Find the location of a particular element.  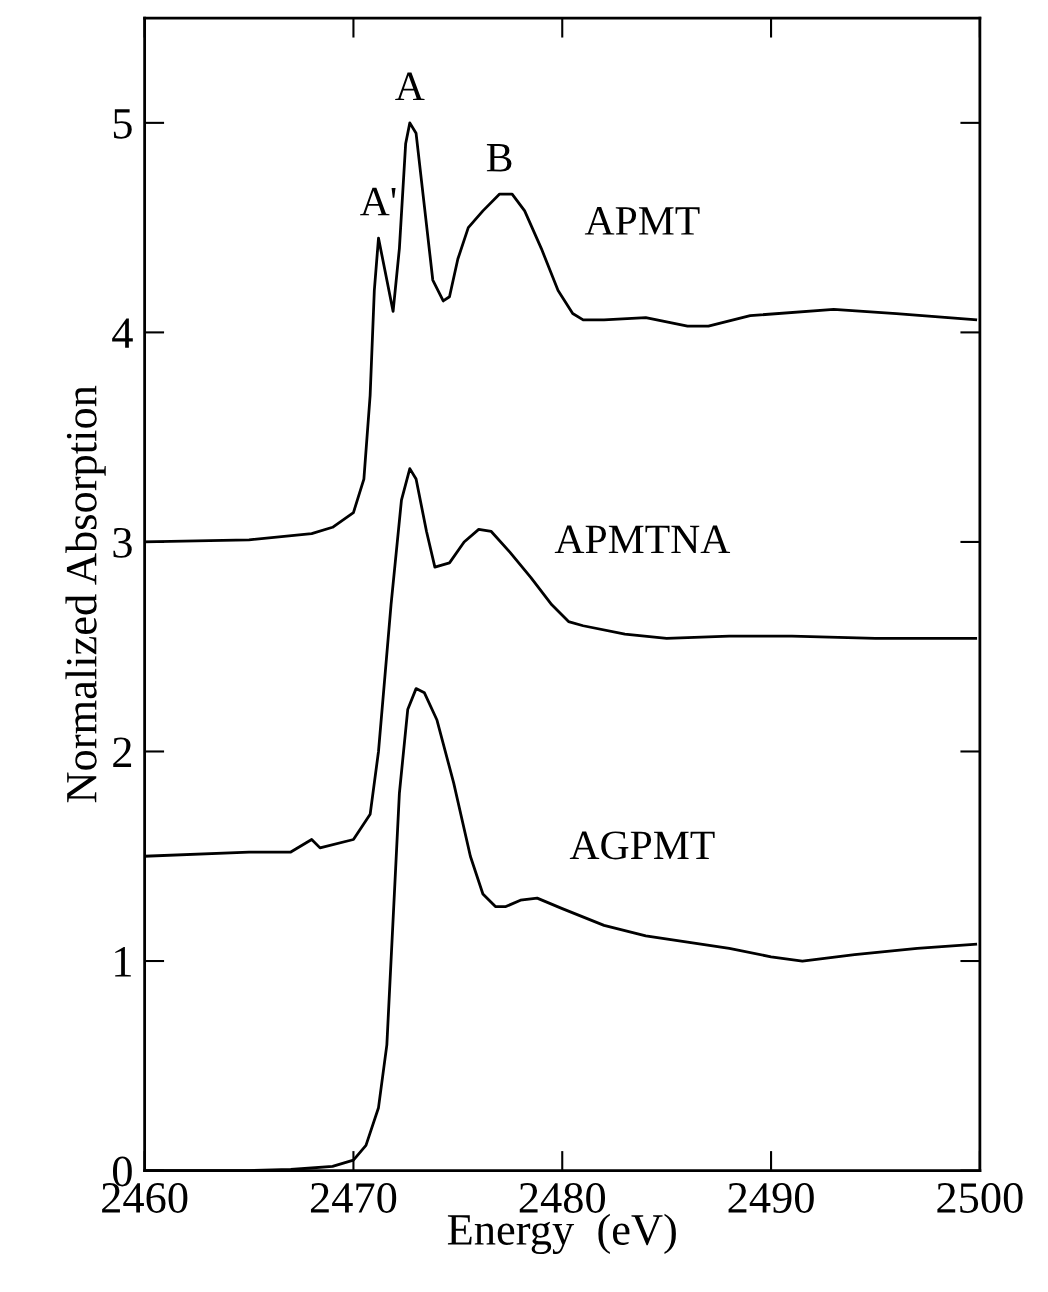

x-tick-label: 2490 is located at coordinates (771, 1197).